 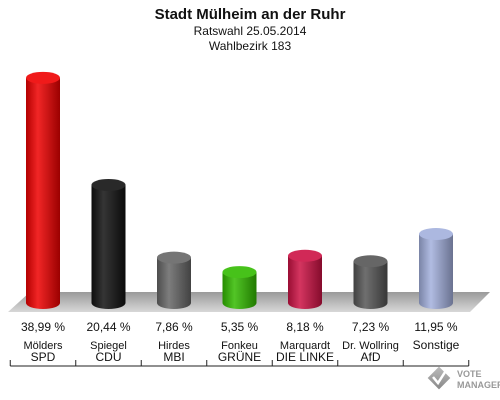 What do you see at coordinates (43, 346) in the screenshot?
I see `tick-label-candidate: Mölders` at bounding box center [43, 346].